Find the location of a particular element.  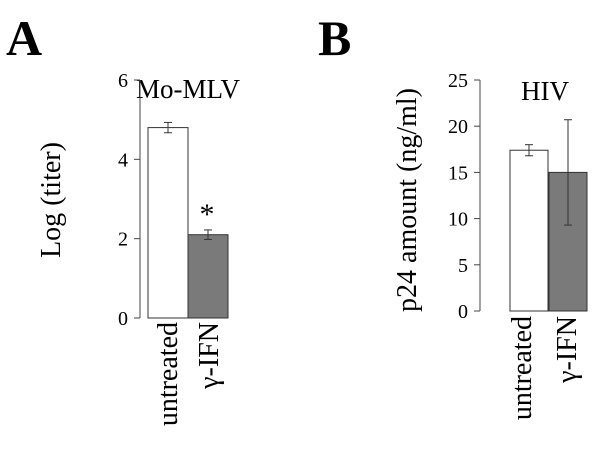

panel-b-y-tick-label: 0 is located at coordinates (463, 312).